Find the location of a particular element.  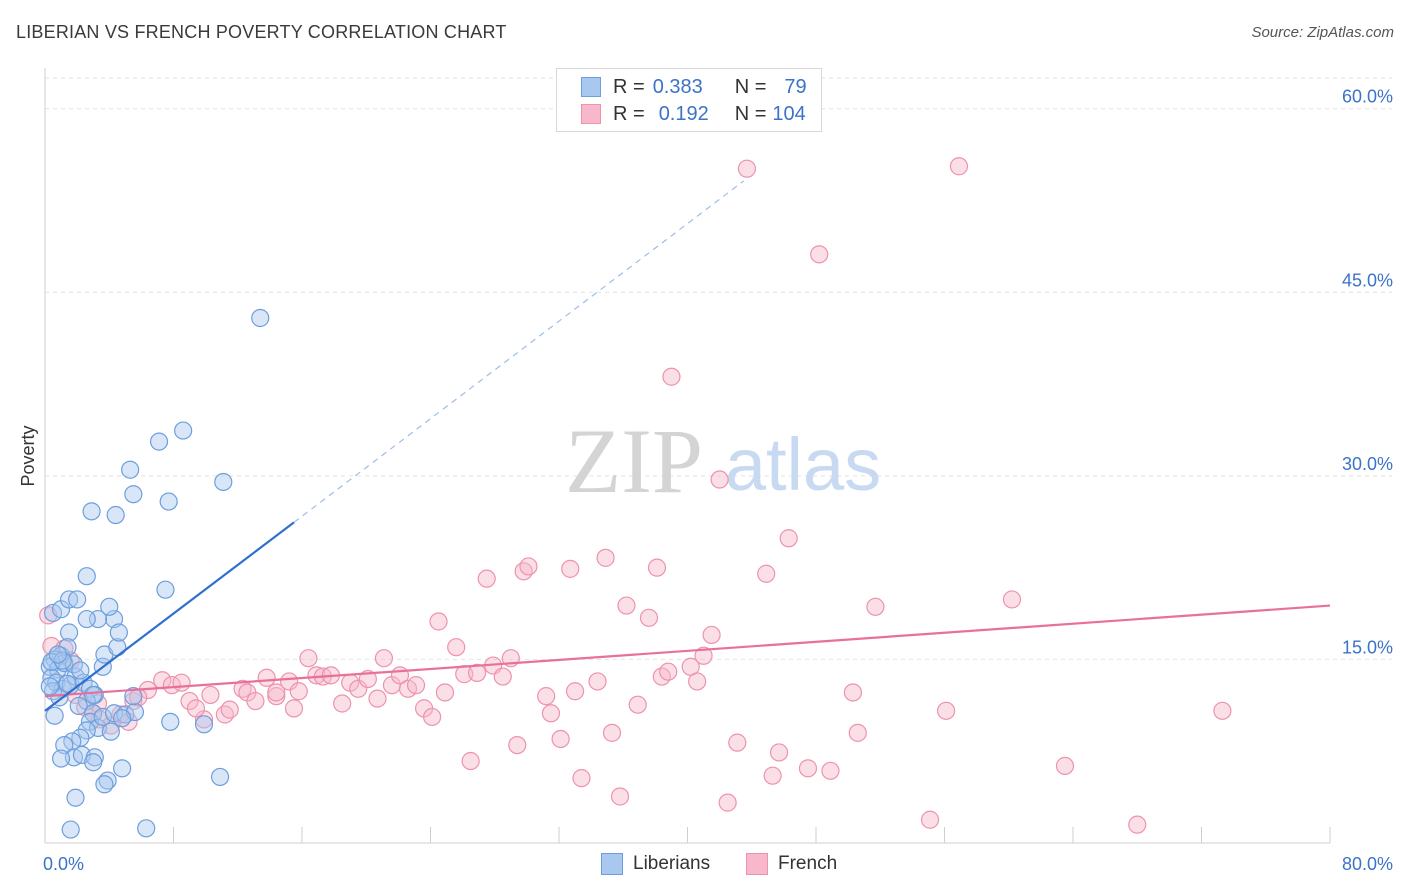

n-value: 104 is located at coordinates (789, 113).